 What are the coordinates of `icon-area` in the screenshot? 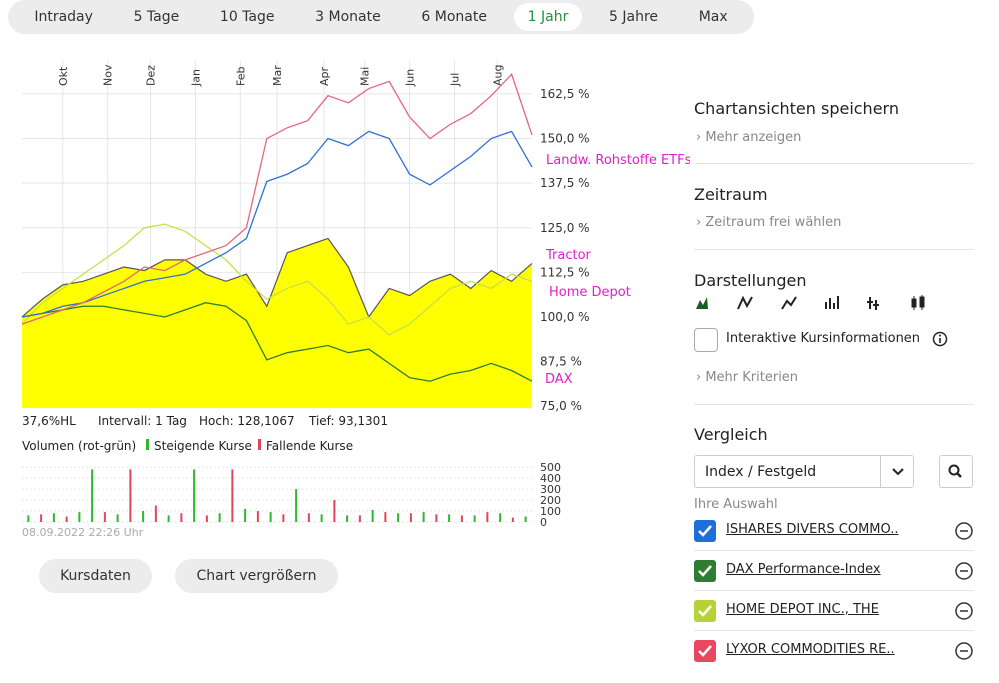 It's located at (702, 303).